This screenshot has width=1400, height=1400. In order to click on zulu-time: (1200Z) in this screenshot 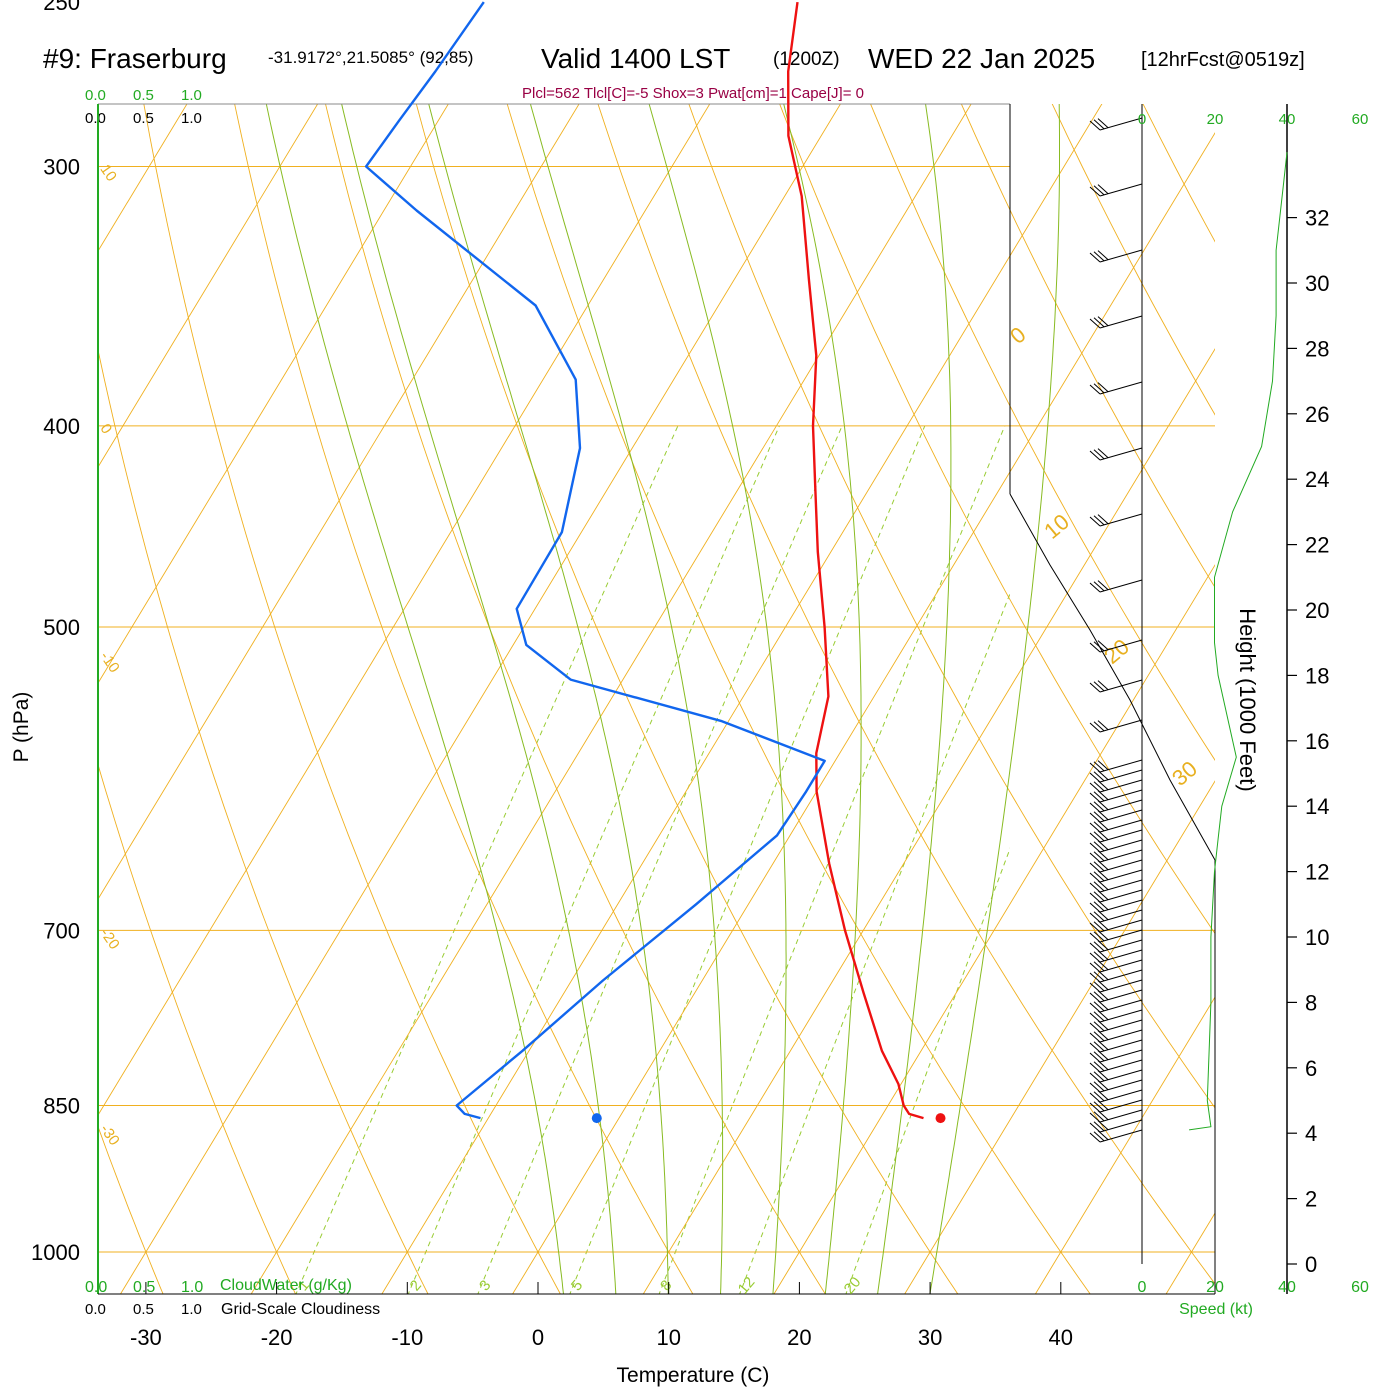, I will do `click(806, 59)`.